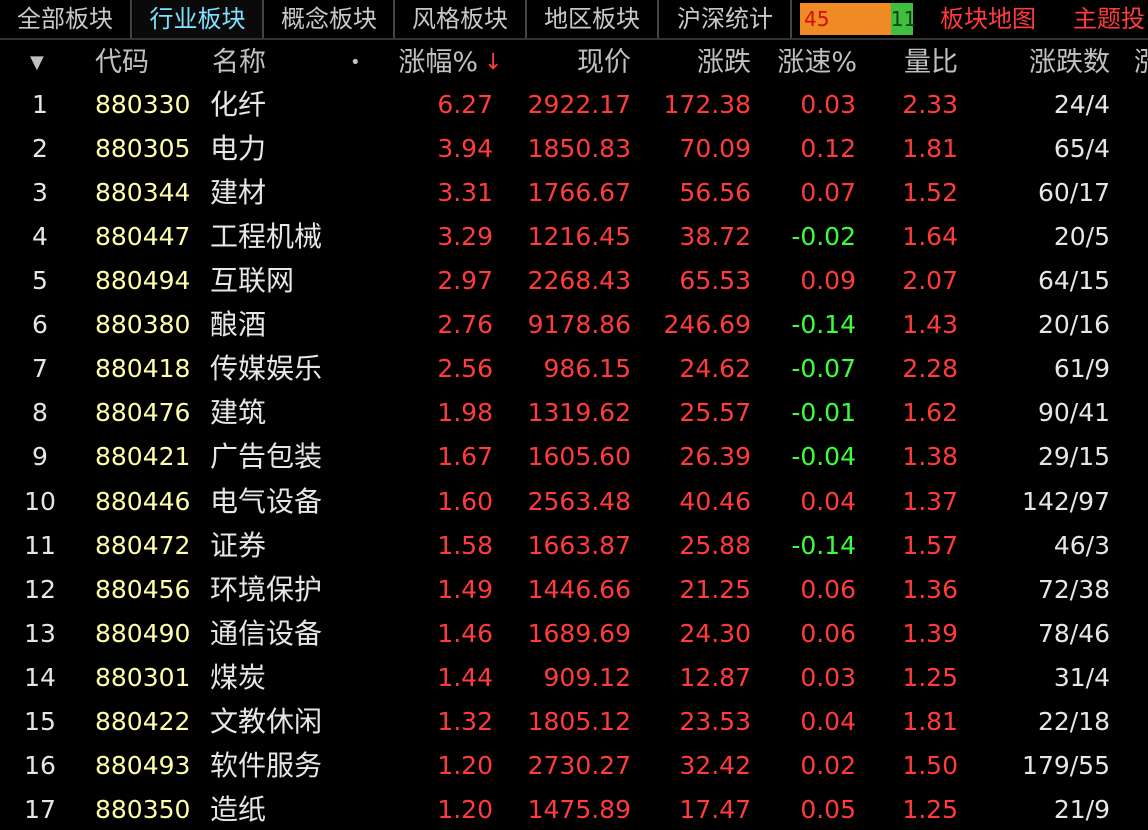  Describe the element at coordinates (1141, 62) in the screenshot. I see `column-header: 涨` at that location.